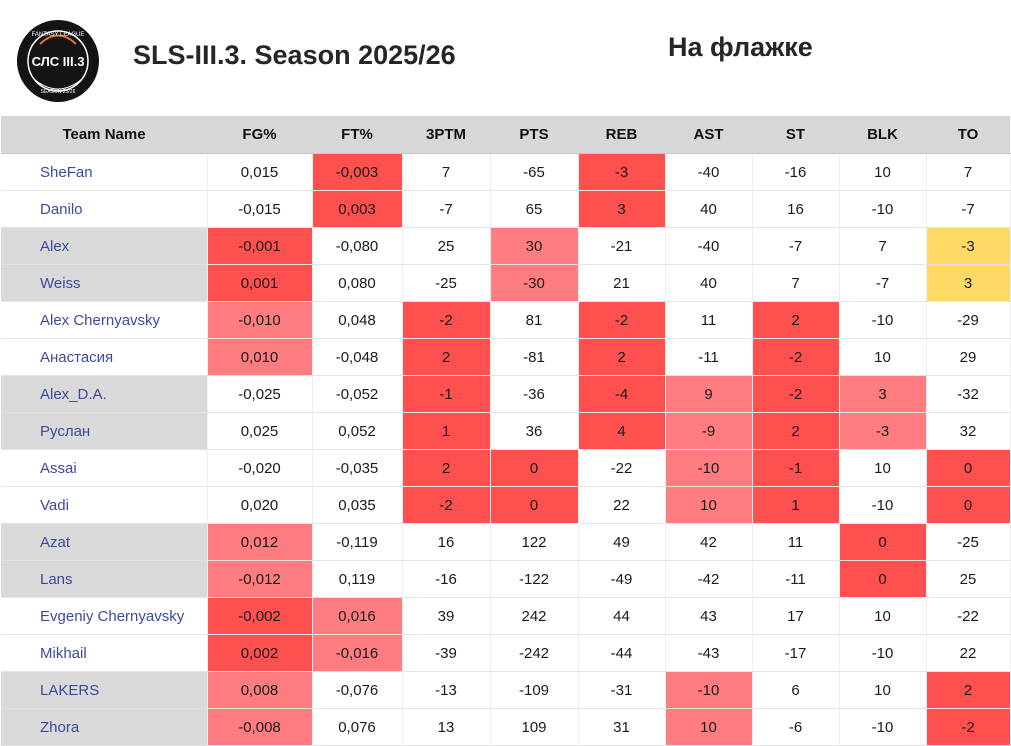  Describe the element at coordinates (534, 320) in the screenshot. I see `stat-cell: 81` at that location.